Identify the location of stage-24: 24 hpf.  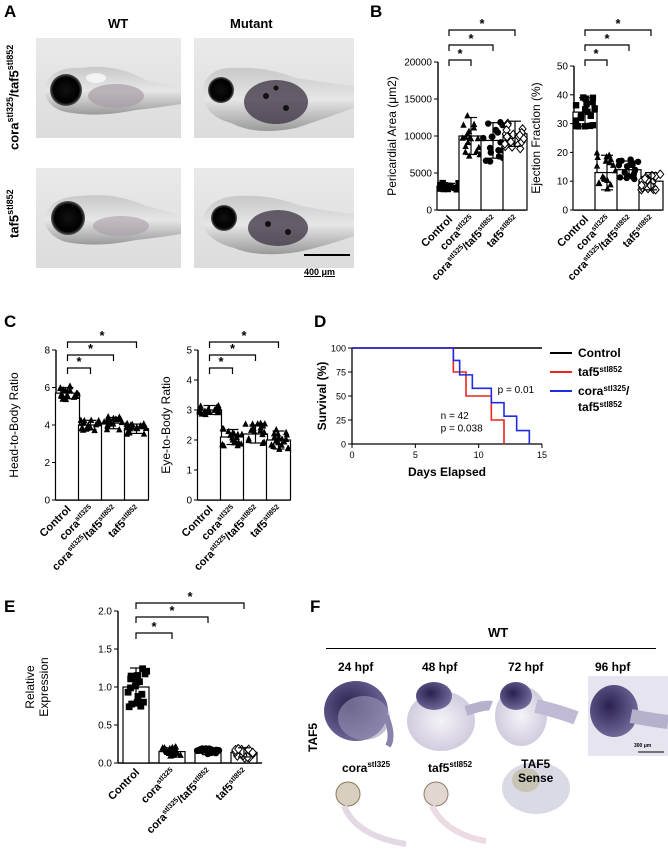
(356, 667).